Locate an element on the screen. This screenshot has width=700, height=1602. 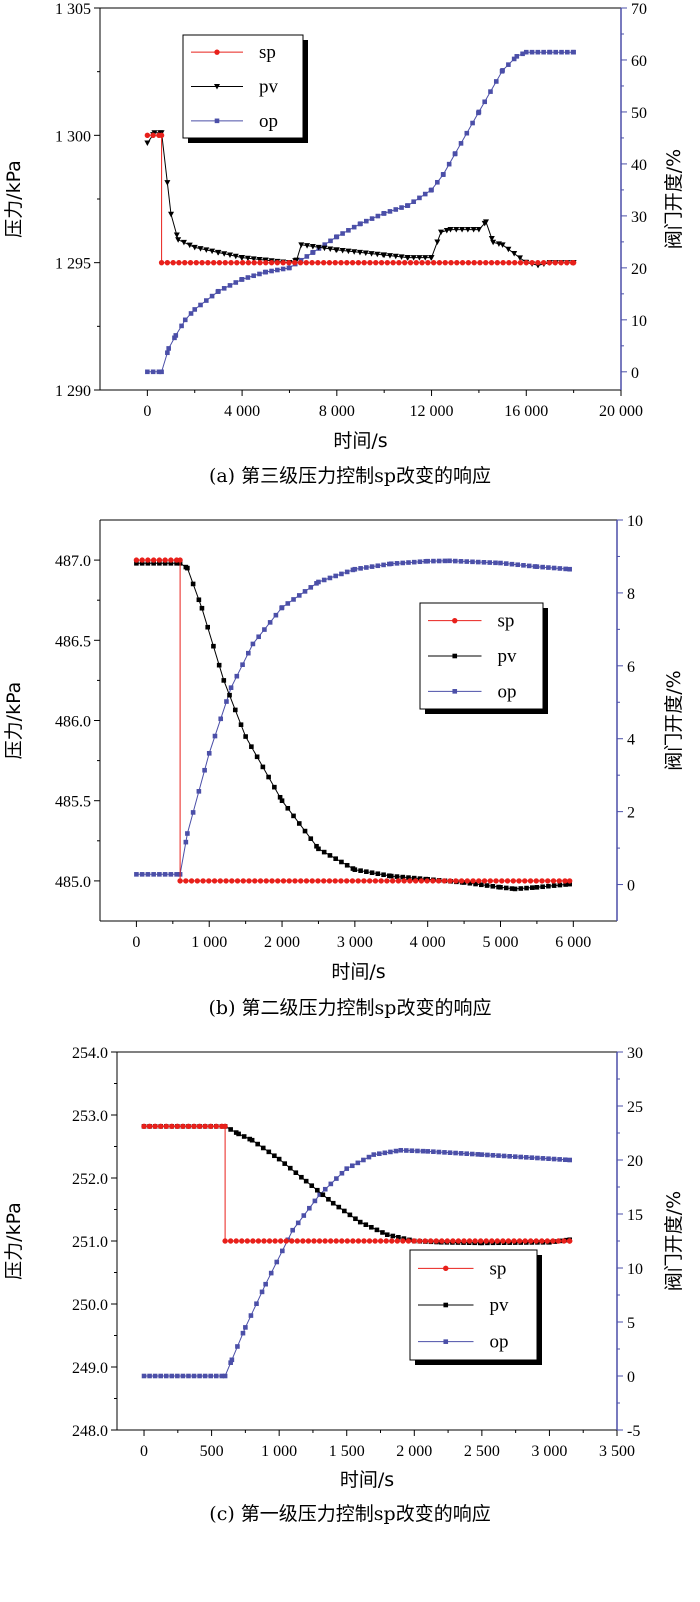
y-tick-label: 486.5 is located at coordinates (73, 641).